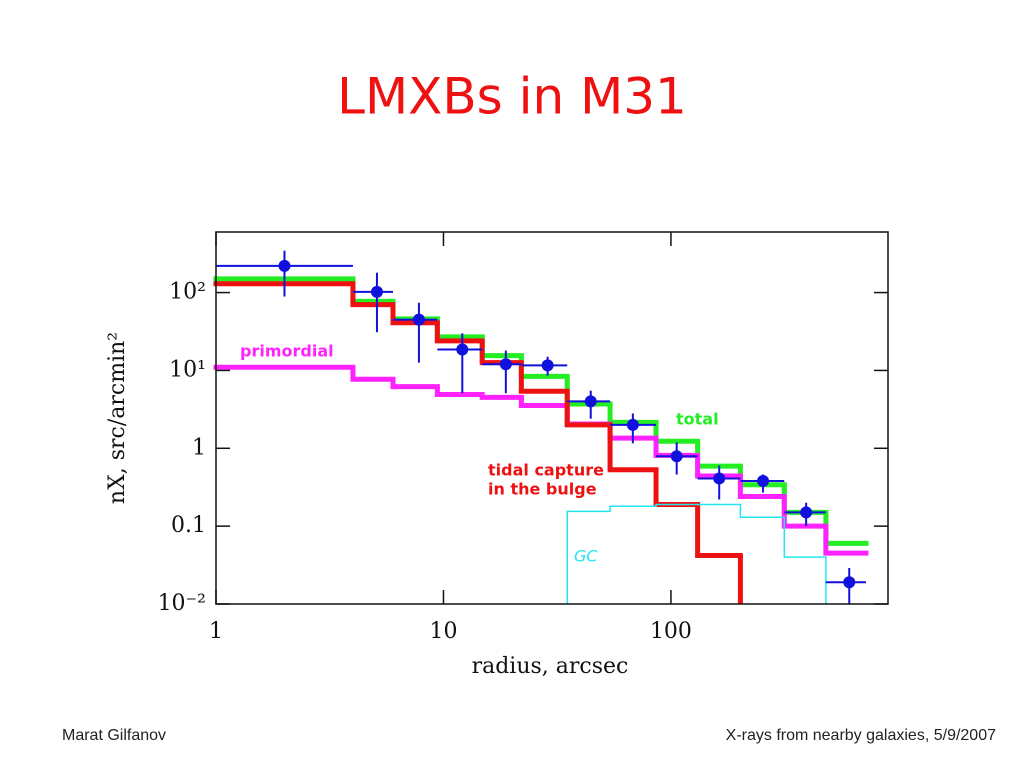 The image size is (1024, 768). Describe the element at coordinates (512, 97) in the screenshot. I see `slide-title: LMXBs in M31` at that location.